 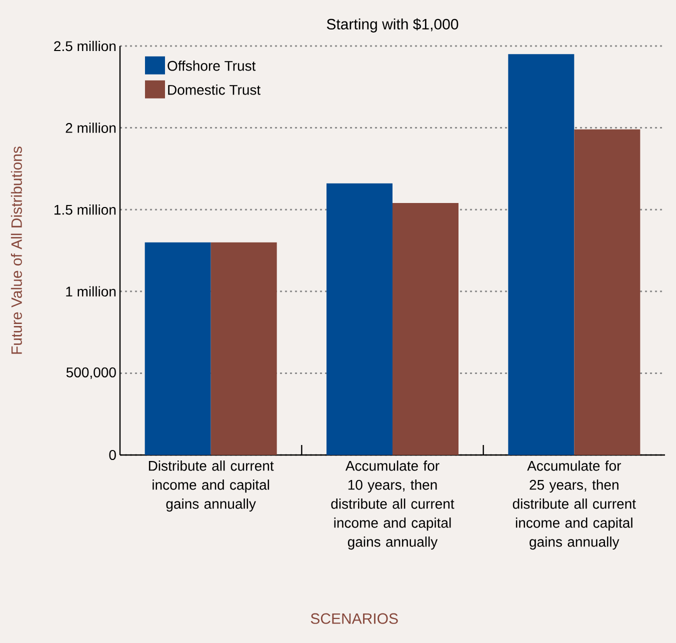 What do you see at coordinates (214, 89) in the screenshot?
I see `legend-label: Domestic Trust` at bounding box center [214, 89].